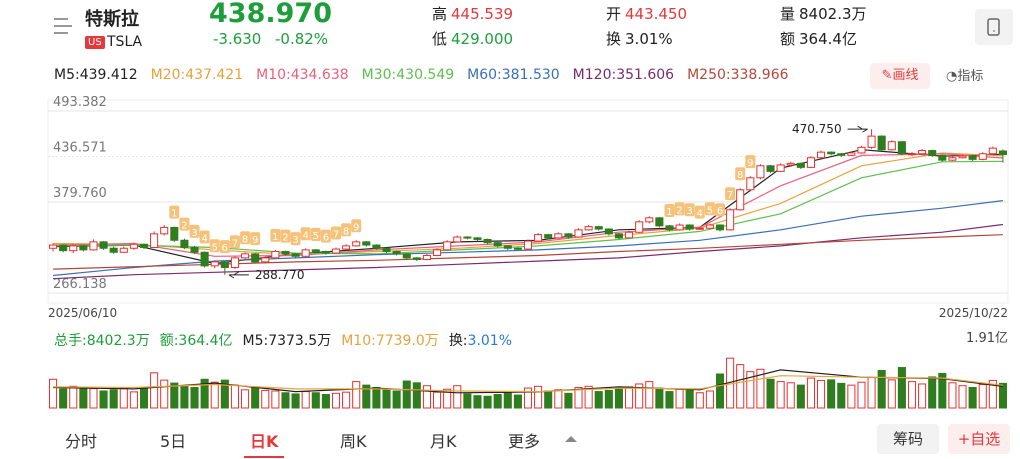 The image size is (1020, 459). Describe the element at coordinates (788, 14) in the screenshot. I see `stat-label: 量` at that location.